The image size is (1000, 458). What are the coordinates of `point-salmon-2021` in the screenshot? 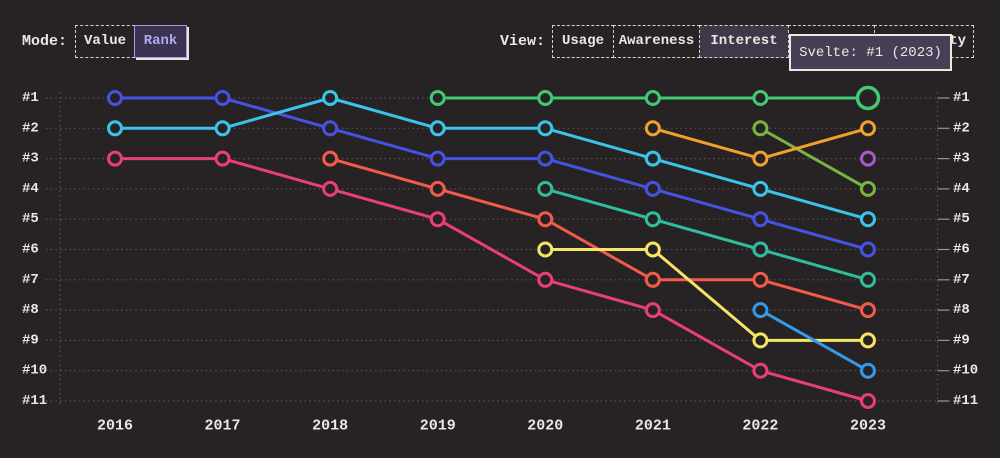 It's located at (652, 279).